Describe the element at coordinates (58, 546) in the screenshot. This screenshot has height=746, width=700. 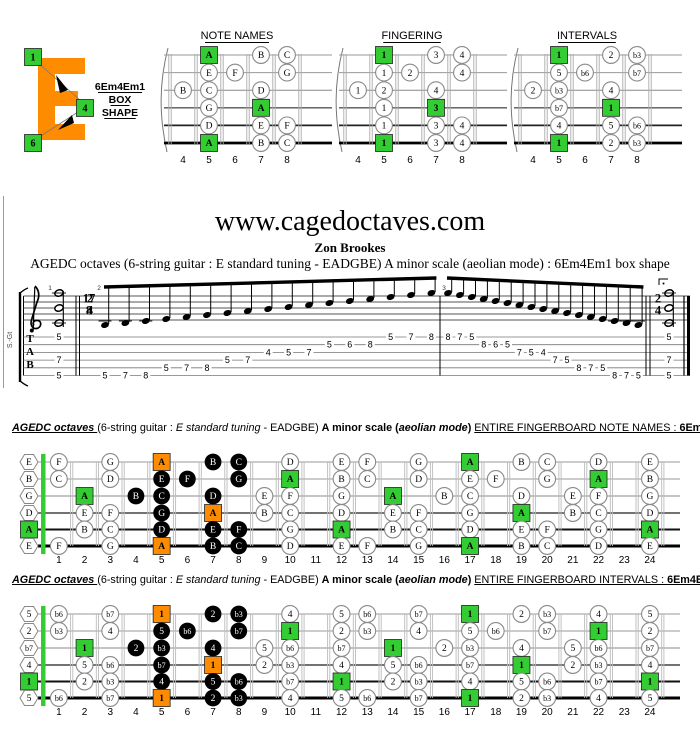
I see `note-marker: F` at that location.